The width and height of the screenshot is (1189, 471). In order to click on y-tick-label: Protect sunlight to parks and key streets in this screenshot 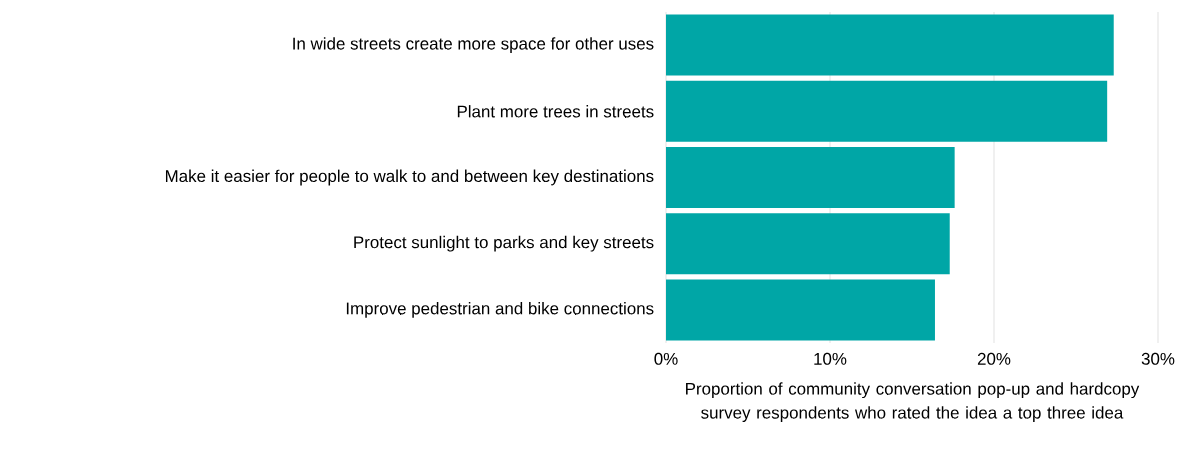, I will do `click(504, 243)`.